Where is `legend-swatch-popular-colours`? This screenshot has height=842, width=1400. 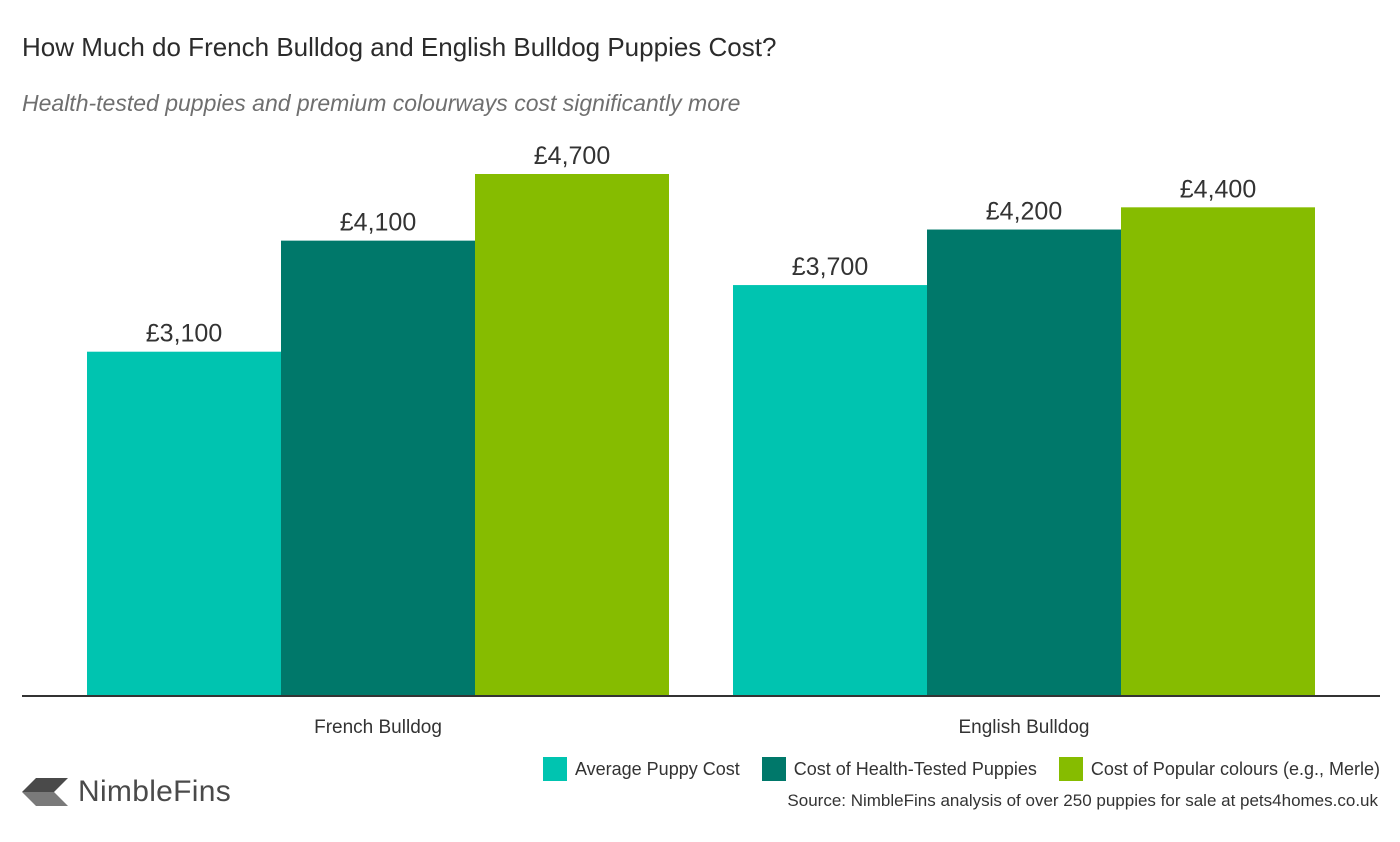 legend-swatch-popular-colours is located at coordinates (1070, 769).